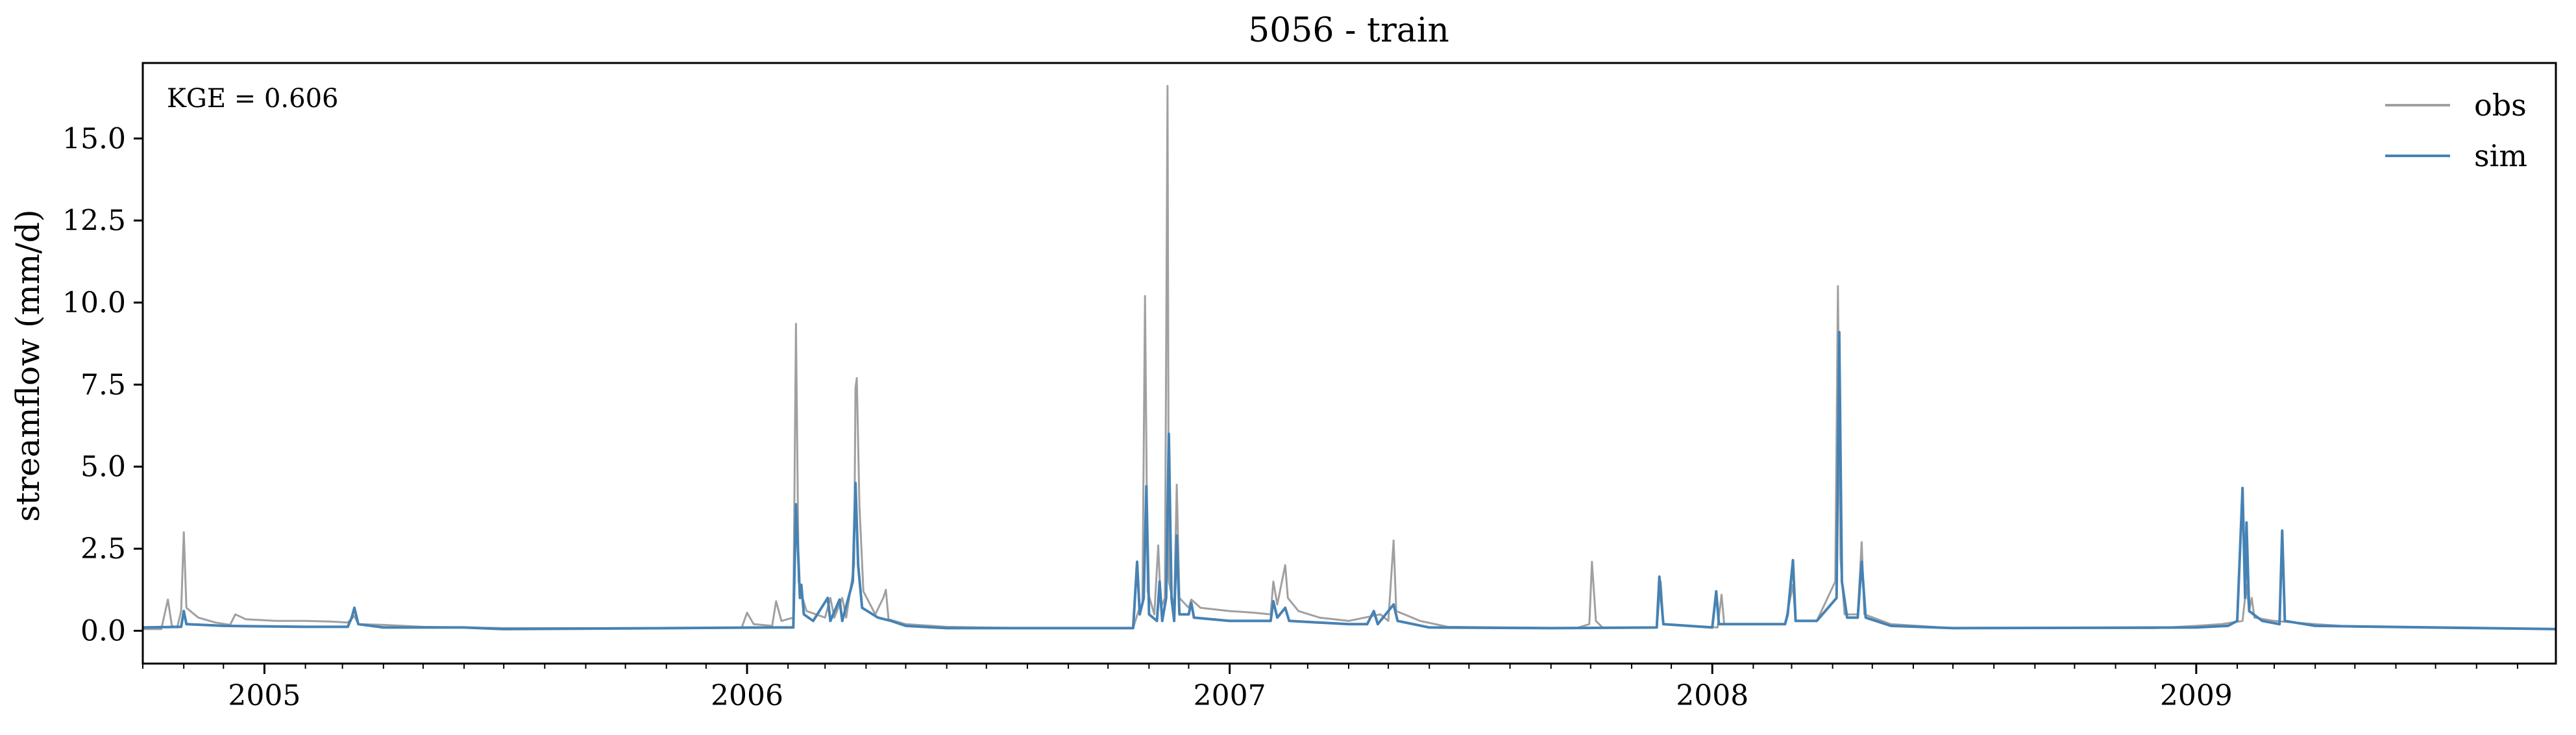 This screenshot has width=2576, height=735. What do you see at coordinates (103, 467) in the screenshot?
I see `y-tick-label: 5.0` at bounding box center [103, 467].